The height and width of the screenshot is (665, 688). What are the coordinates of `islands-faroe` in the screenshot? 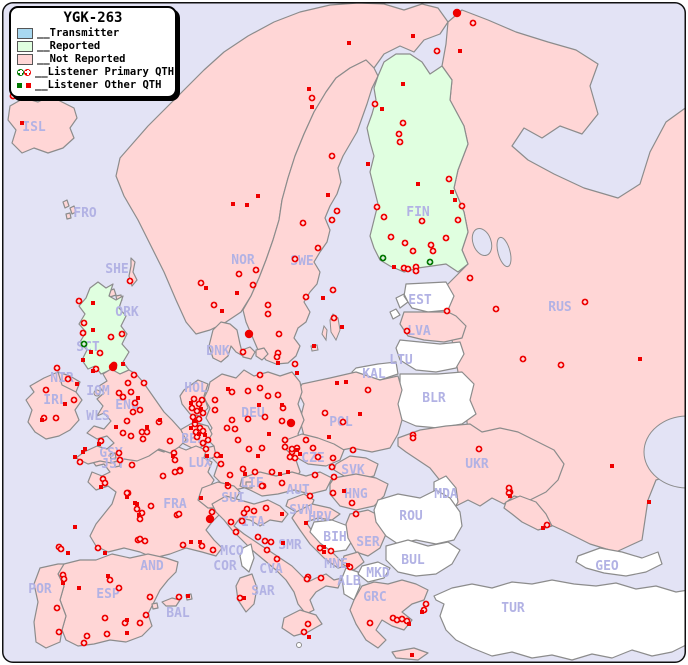 It's located at (69, 209).